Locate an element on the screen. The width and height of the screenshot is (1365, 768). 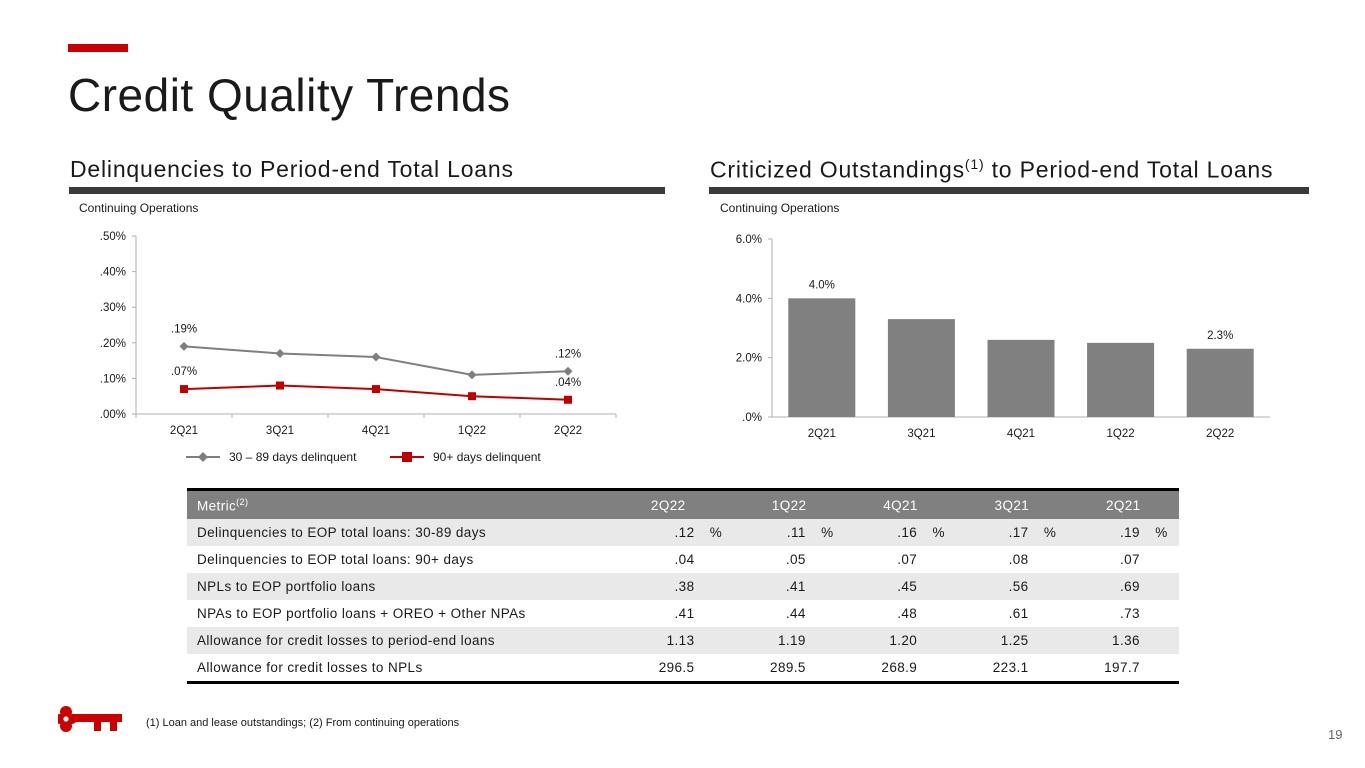
right-panel-title-sup: (1) is located at coordinates (974, 164).